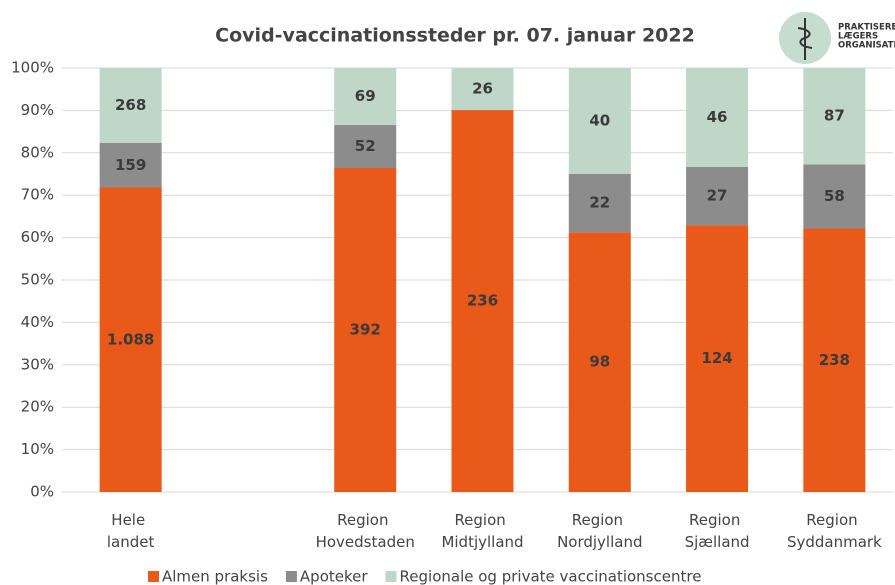 The image size is (895, 585). I want to click on logo, so click(805, 38).